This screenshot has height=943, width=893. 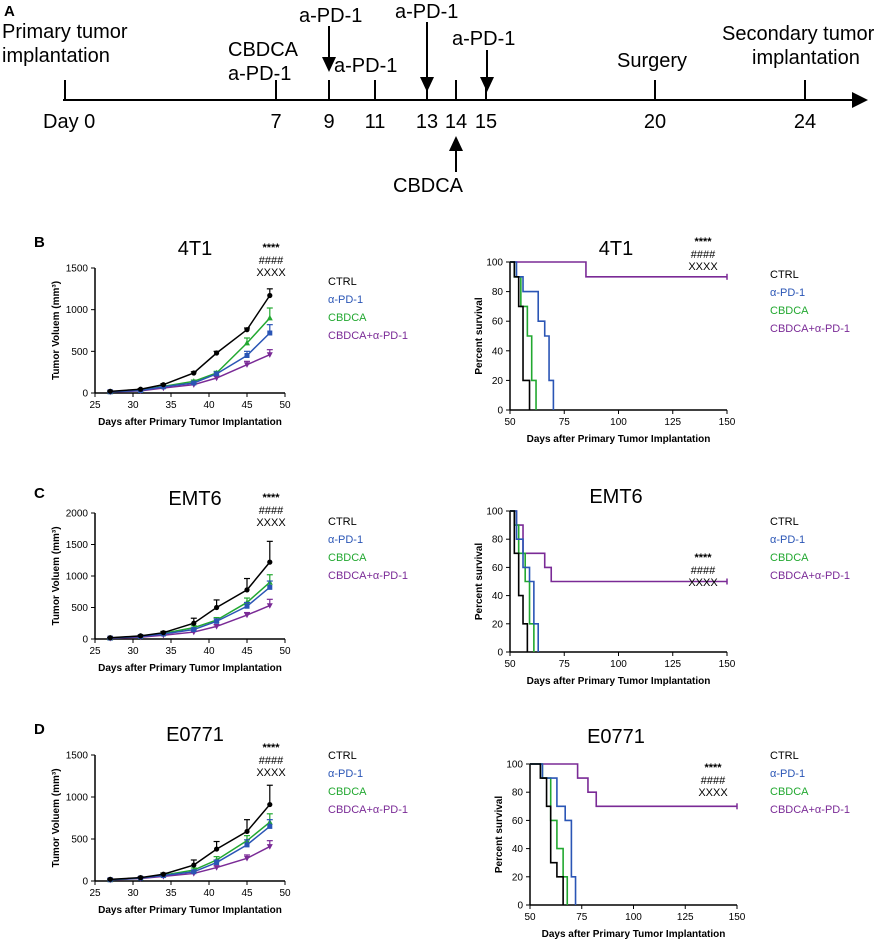 I want to click on y-tick-label: 20, so click(x=518, y=877).